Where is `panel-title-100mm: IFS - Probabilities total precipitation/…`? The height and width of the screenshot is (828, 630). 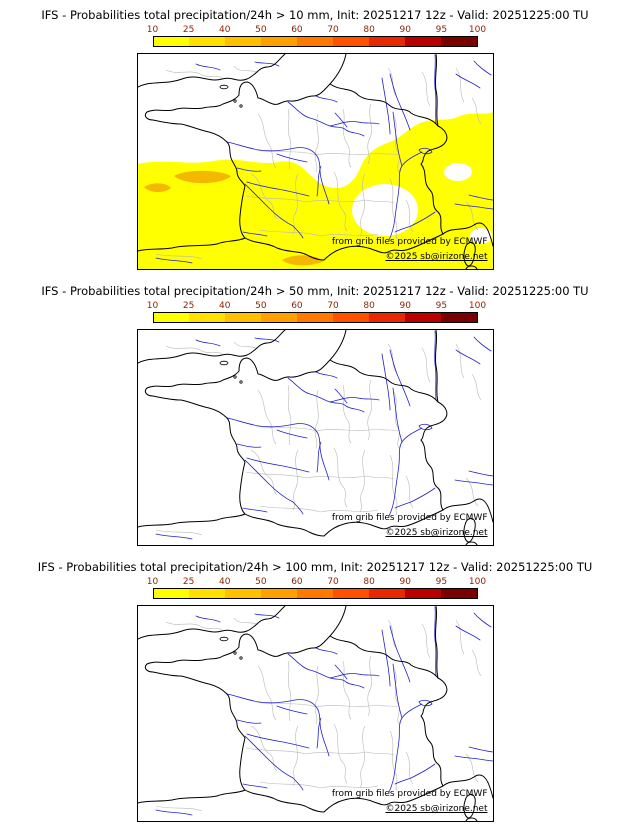 panel-title-100mm: IFS - Probabilities total precipitation/… is located at coordinates (315, 567).